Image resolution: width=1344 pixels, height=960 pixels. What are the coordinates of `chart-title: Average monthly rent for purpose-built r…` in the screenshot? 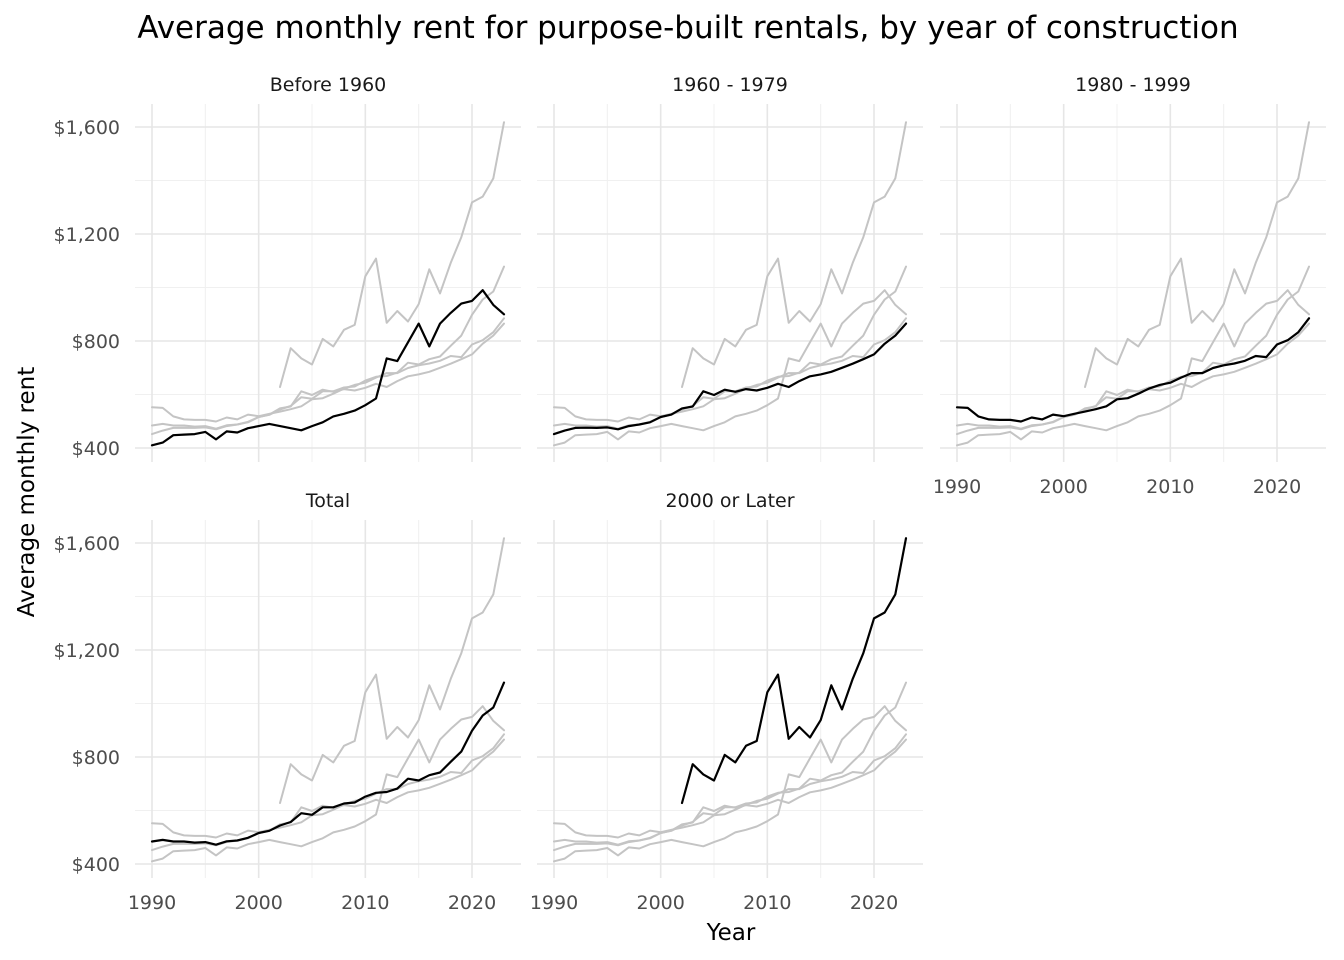 It's located at (687, 28).